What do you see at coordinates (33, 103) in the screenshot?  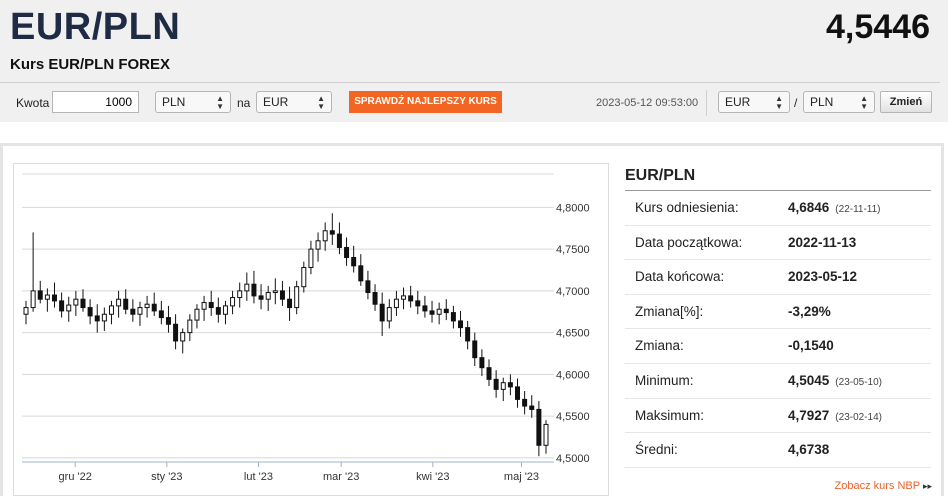 I see `amount-label: Kwota` at bounding box center [33, 103].